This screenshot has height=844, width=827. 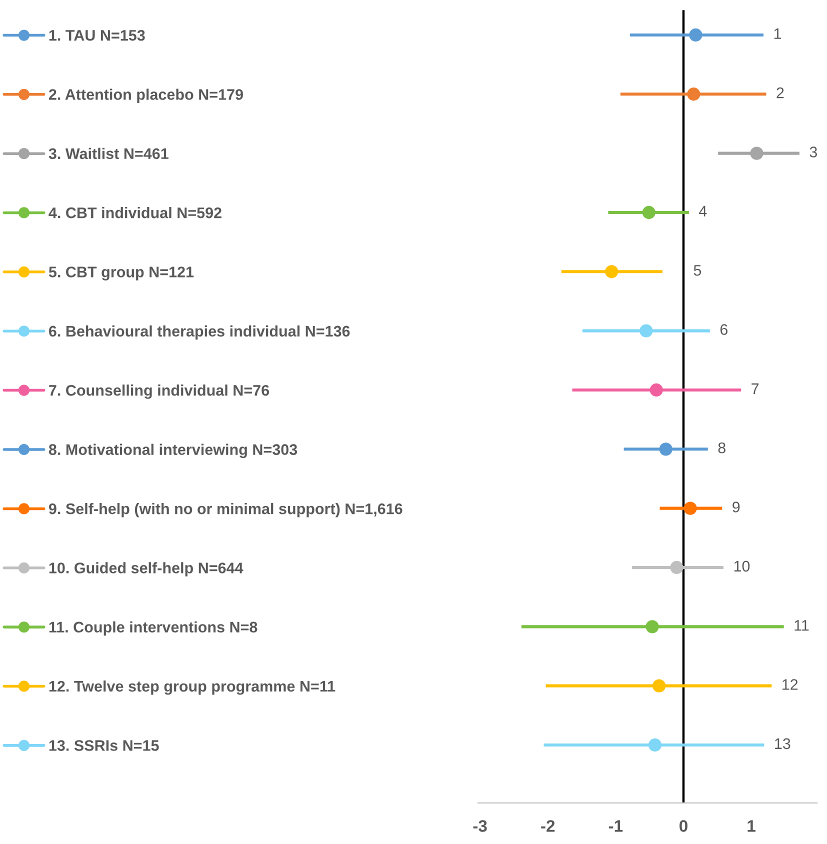 What do you see at coordinates (199, 332) in the screenshot?
I see `legend-label: 6. Behavioural therapies individual N=136` at bounding box center [199, 332].